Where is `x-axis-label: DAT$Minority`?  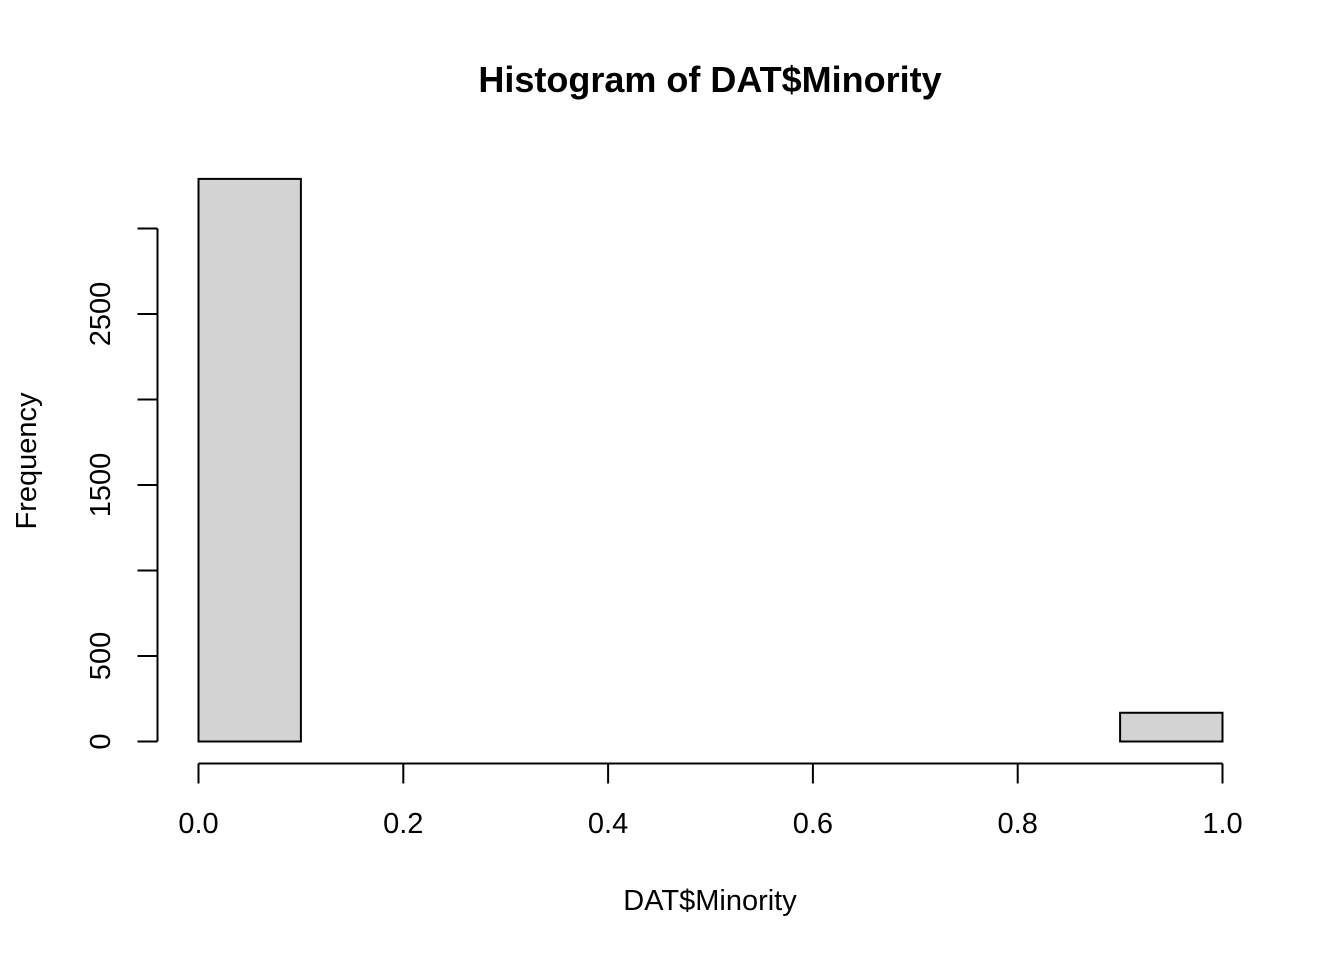 x-axis-label: DAT$Minority is located at coordinates (710, 901).